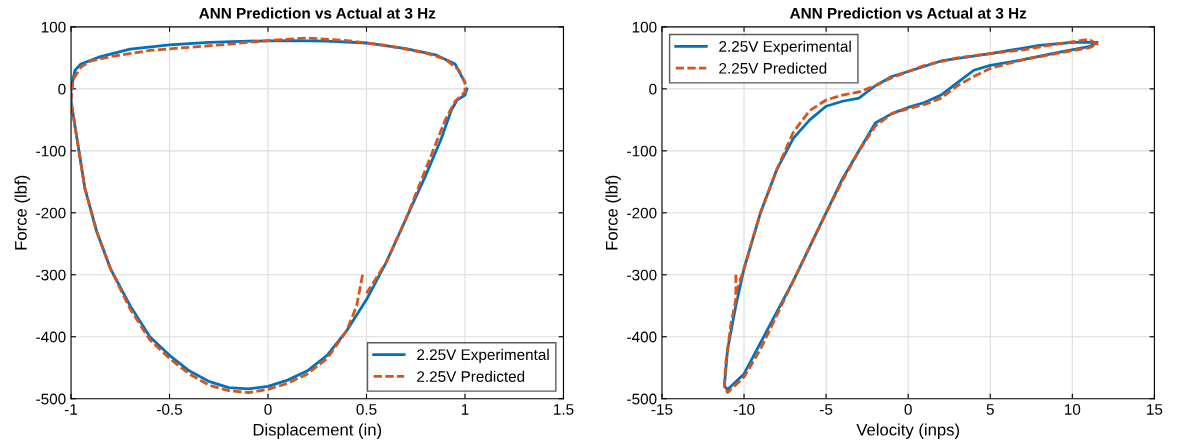  Describe the element at coordinates (990, 409) in the screenshot. I see `x-tick-label: 5` at that location.